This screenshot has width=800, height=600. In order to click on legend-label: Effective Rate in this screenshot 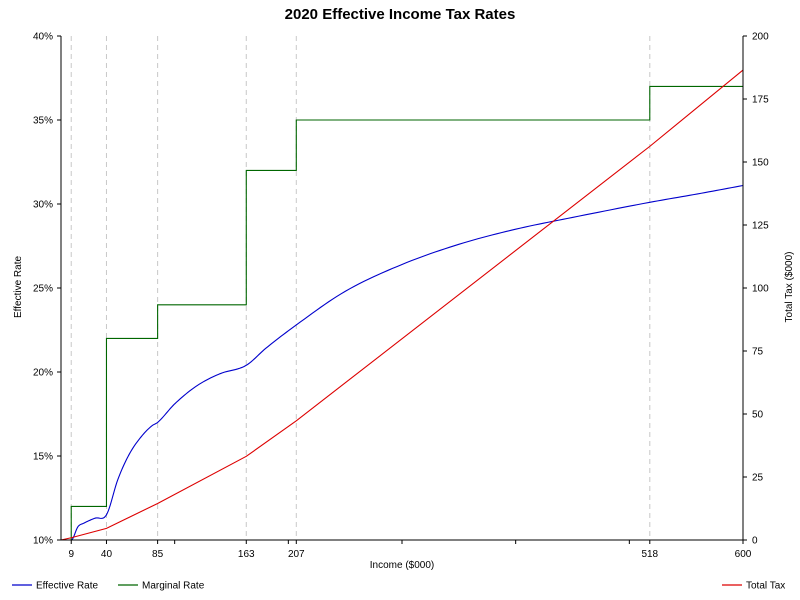, I will do `click(67, 586)`.